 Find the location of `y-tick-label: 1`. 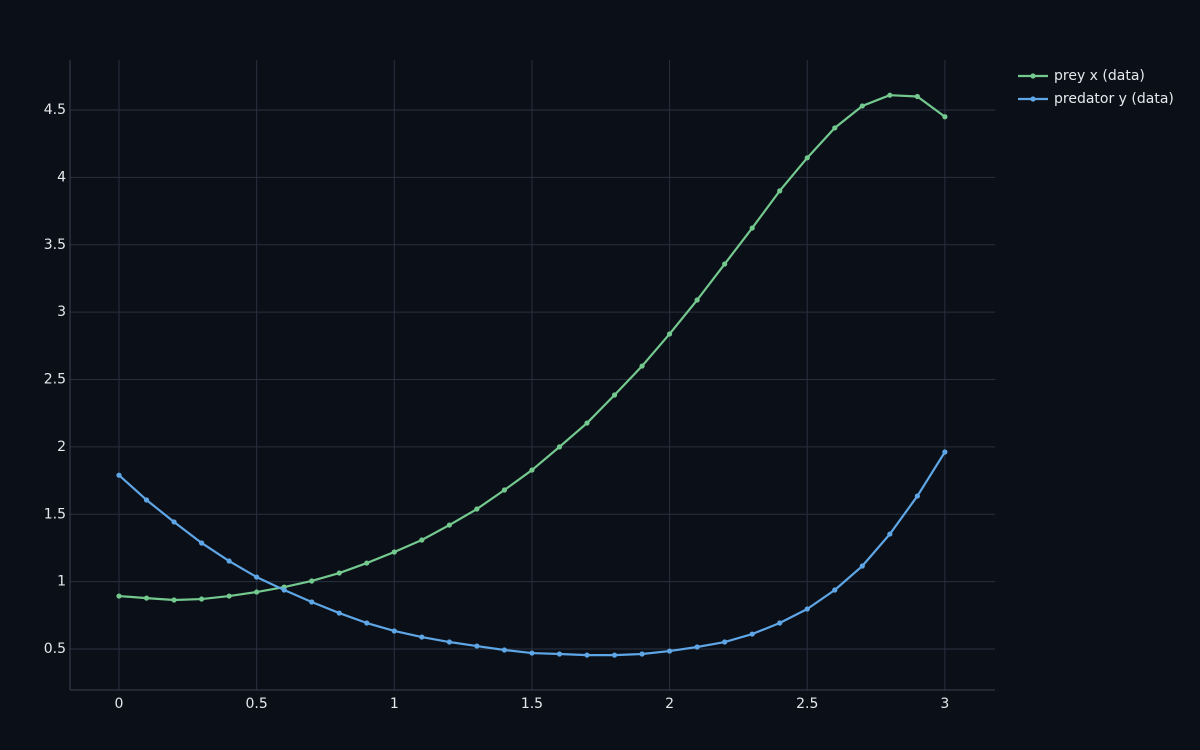

y-tick-label: 1 is located at coordinates (61, 582).